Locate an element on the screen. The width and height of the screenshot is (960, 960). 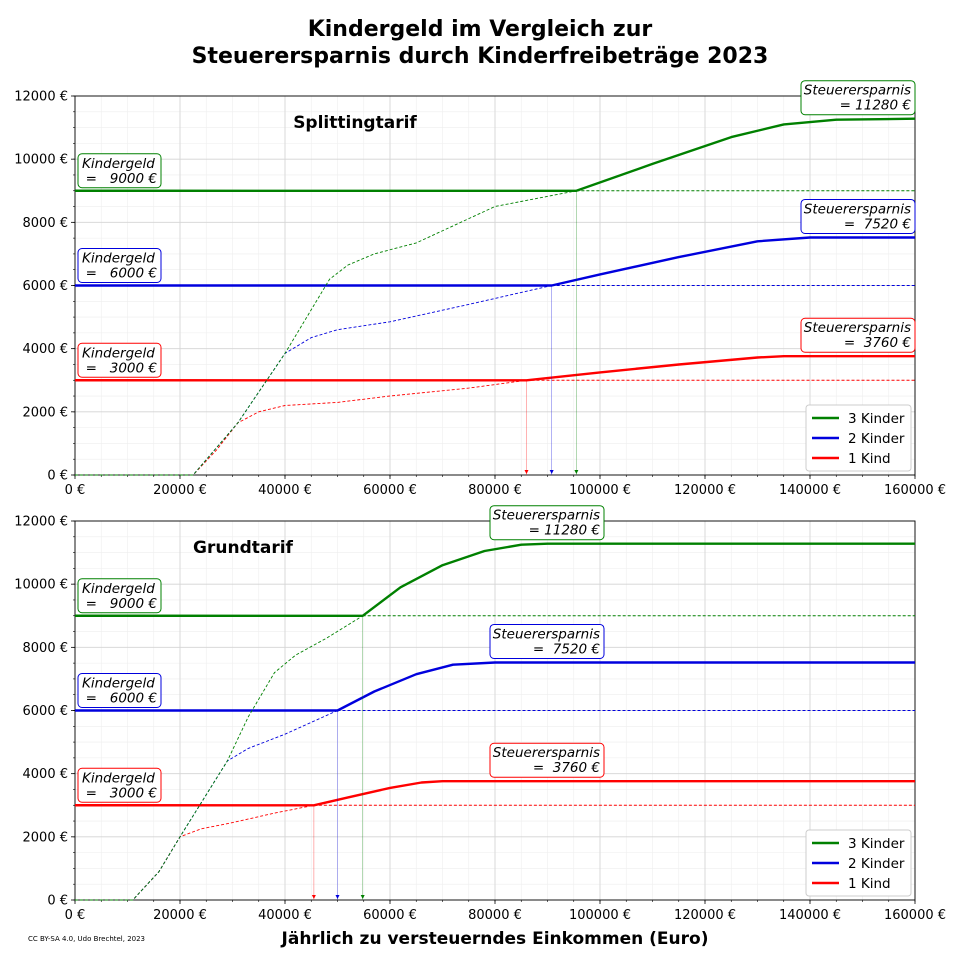
kindergeld-value: = 9000 € is located at coordinates (122, 179).